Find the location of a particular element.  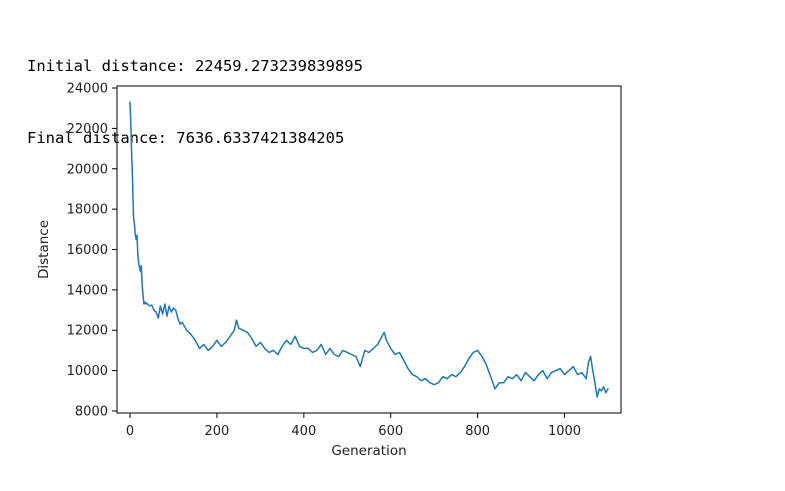

x-tick-label: 400 is located at coordinates (303, 431).